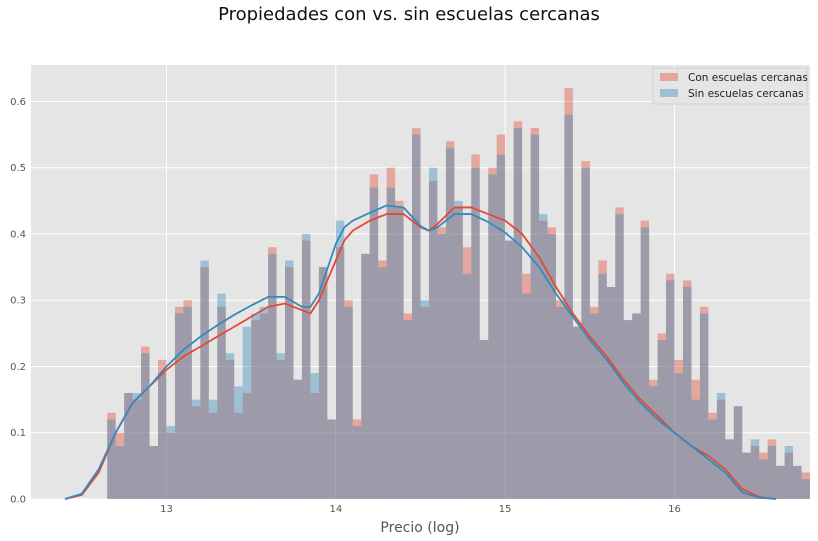 This screenshot has height=541, width=818. What do you see at coordinates (420, 509) in the screenshot?
I see `x-axis-ticks: 13 14 15 16` at bounding box center [420, 509].